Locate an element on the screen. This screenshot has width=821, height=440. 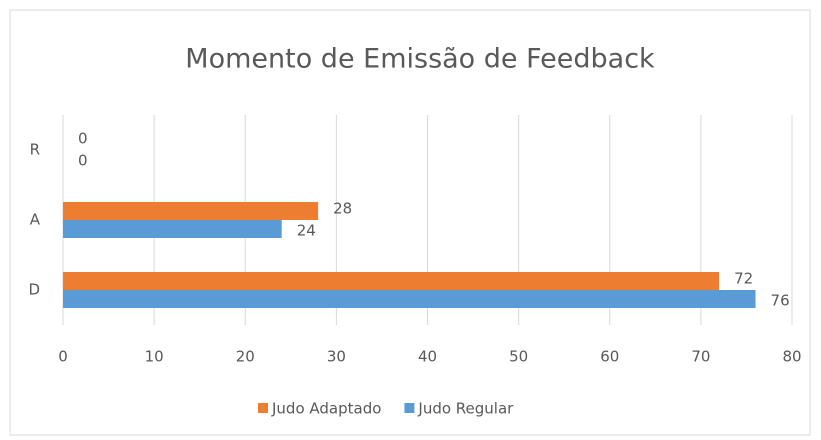
x-tick-label: 20 is located at coordinates (245, 357).